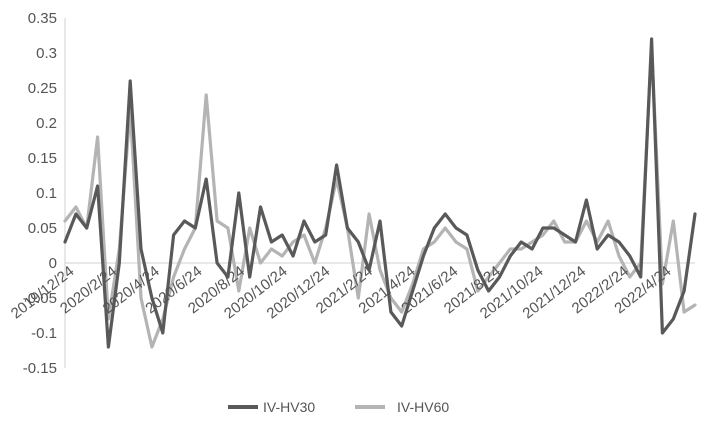  Describe the element at coordinates (40, 368) in the screenshot. I see `y-tick-label: -0.15` at that location.